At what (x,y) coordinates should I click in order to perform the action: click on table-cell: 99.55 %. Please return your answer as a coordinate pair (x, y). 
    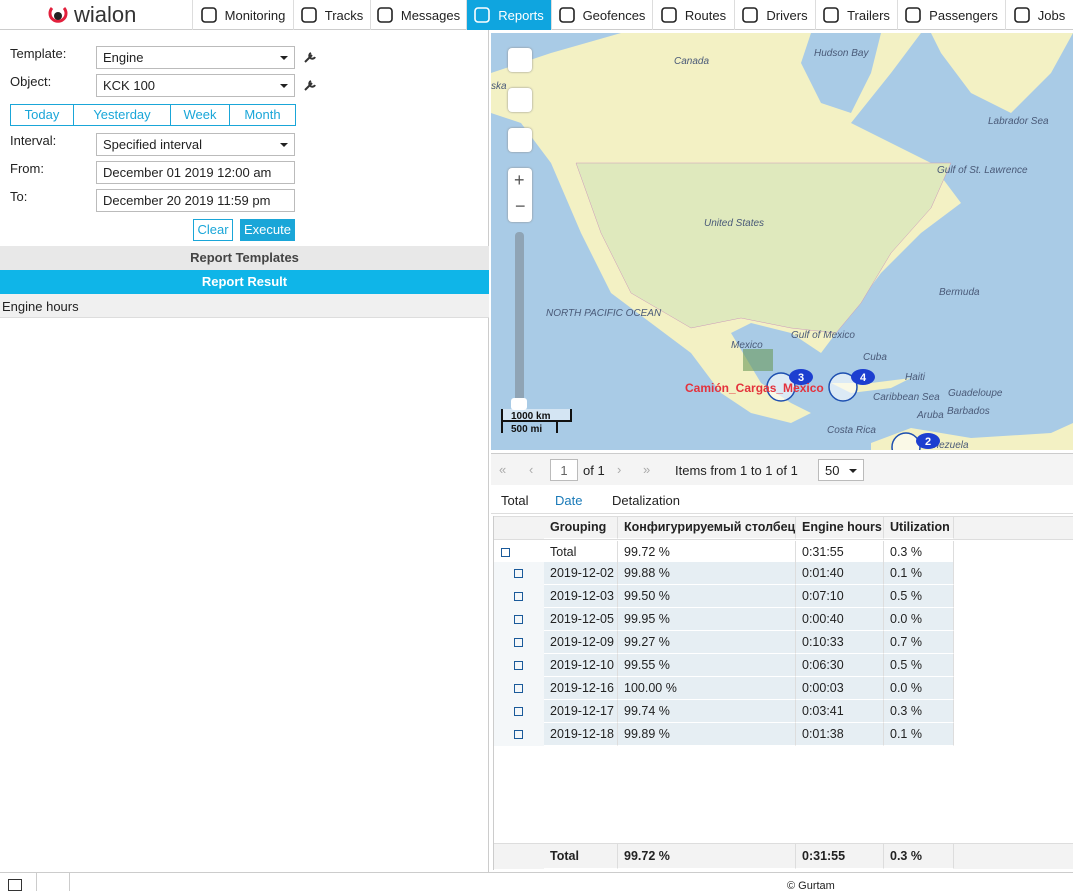
    Looking at the image, I should click on (707, 665).